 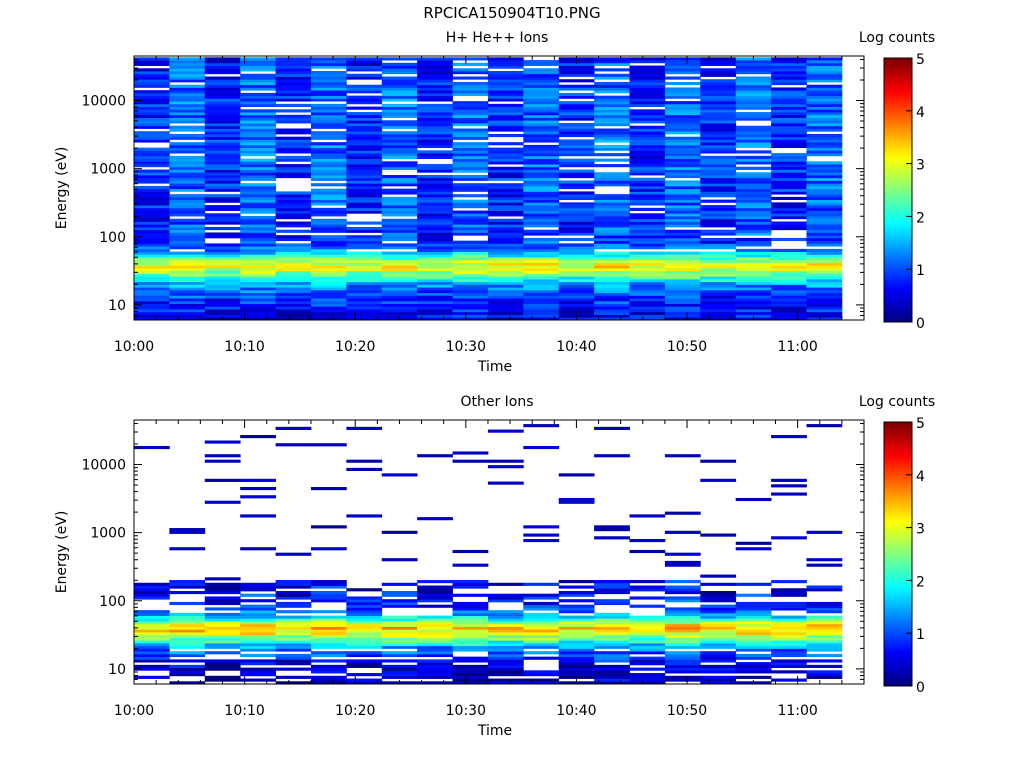 I want to click on x-tick-label: 10:00, so click(x=134, y=711).